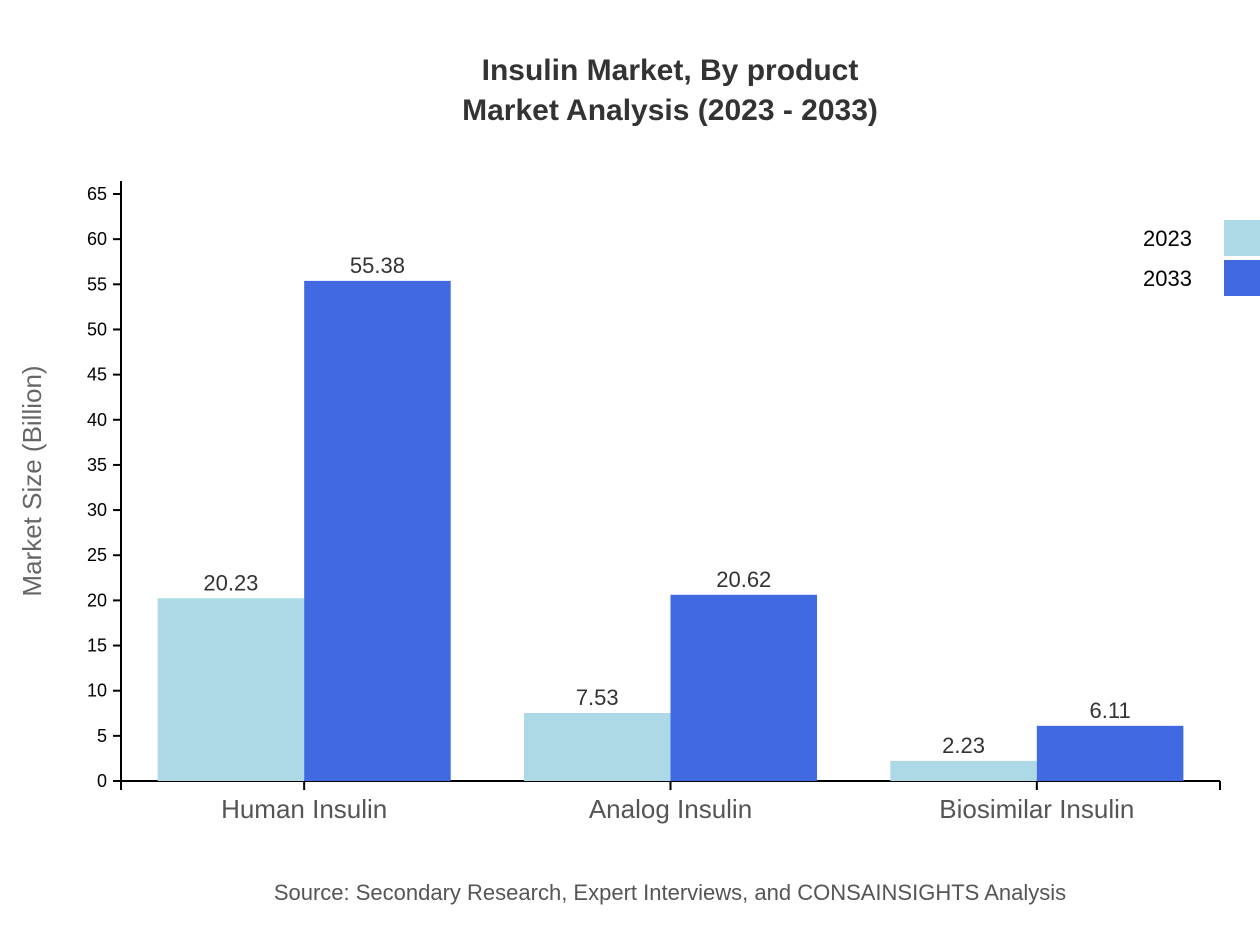 The height and width of the screenshot is (925, 1260). Describe the element at coordinates (97, 284) in the screenshot. I see `y-tick-label: 55` at that location.